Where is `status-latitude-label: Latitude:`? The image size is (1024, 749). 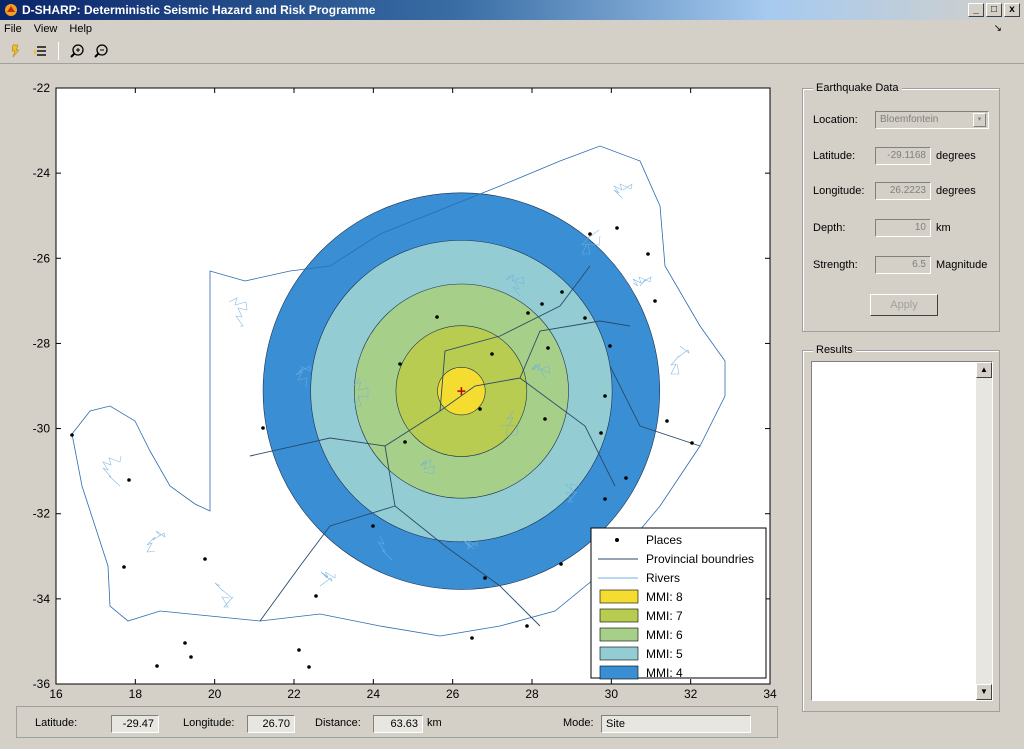 status-latitude-label: Latitude: is located at coordinates (56, 723).